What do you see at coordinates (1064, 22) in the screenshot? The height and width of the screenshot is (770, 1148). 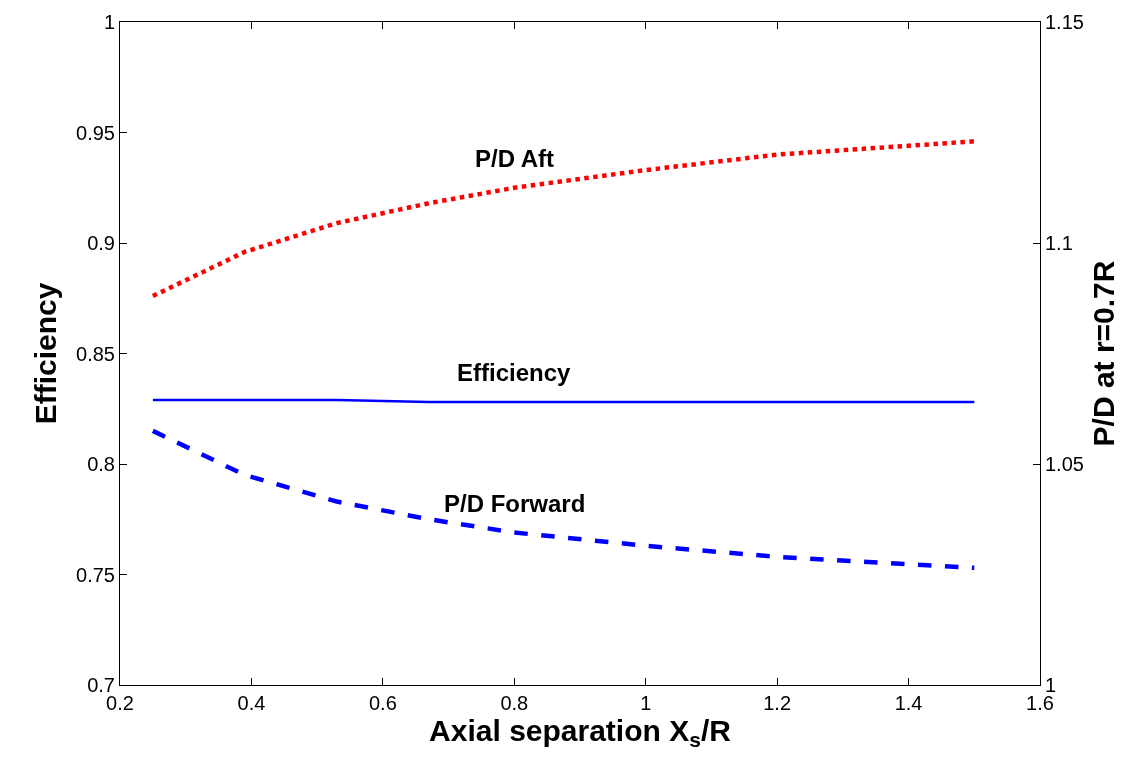 I see `y2-tick-label: 1.15` at bounding box center [1064, 22].